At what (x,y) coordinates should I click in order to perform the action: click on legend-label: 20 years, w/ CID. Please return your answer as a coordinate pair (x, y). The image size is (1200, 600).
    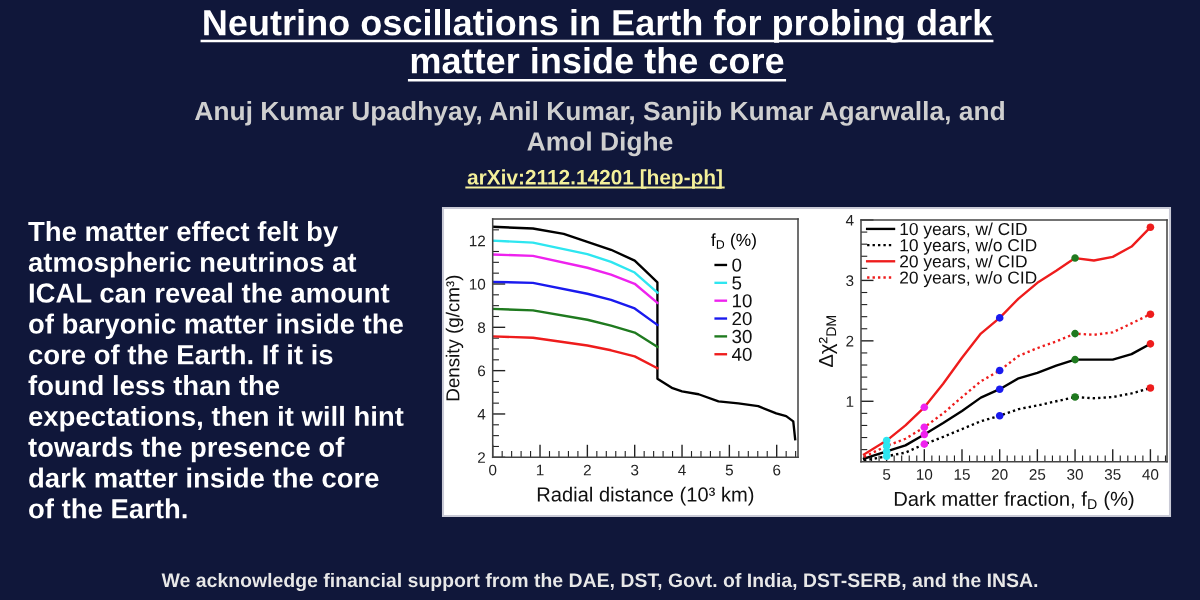
    Looking at the image, I should click on (963, 262).